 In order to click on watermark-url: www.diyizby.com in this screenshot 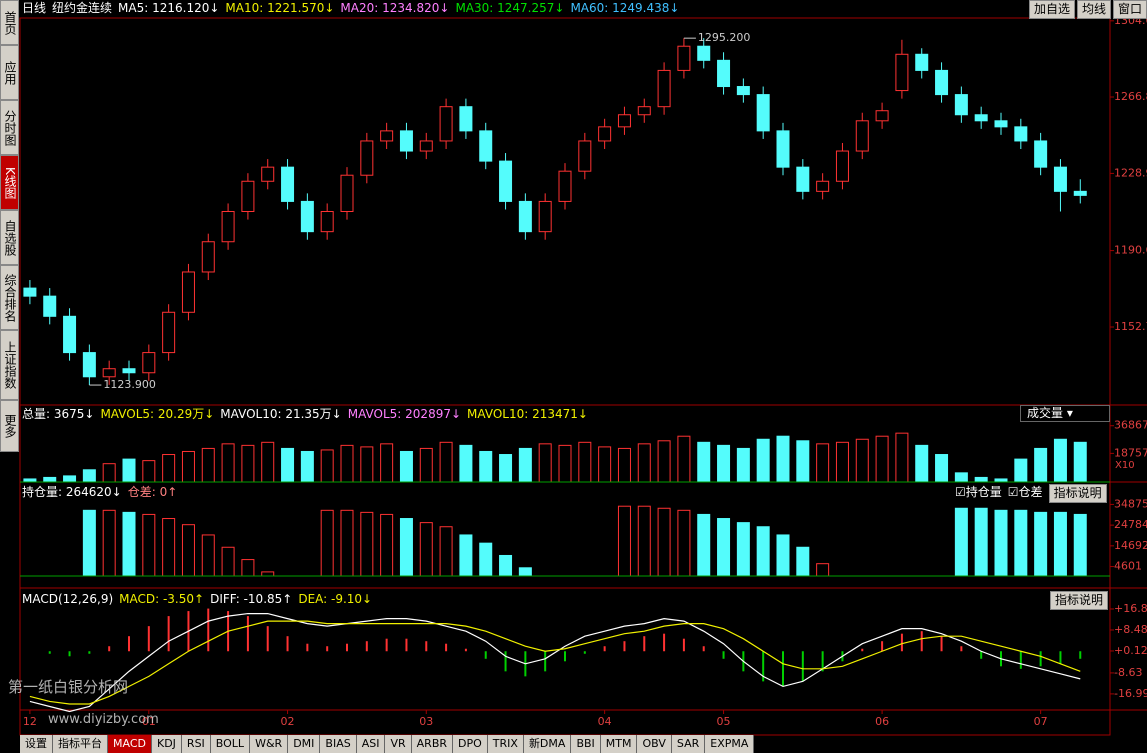, I will do `click(103, 719)`.